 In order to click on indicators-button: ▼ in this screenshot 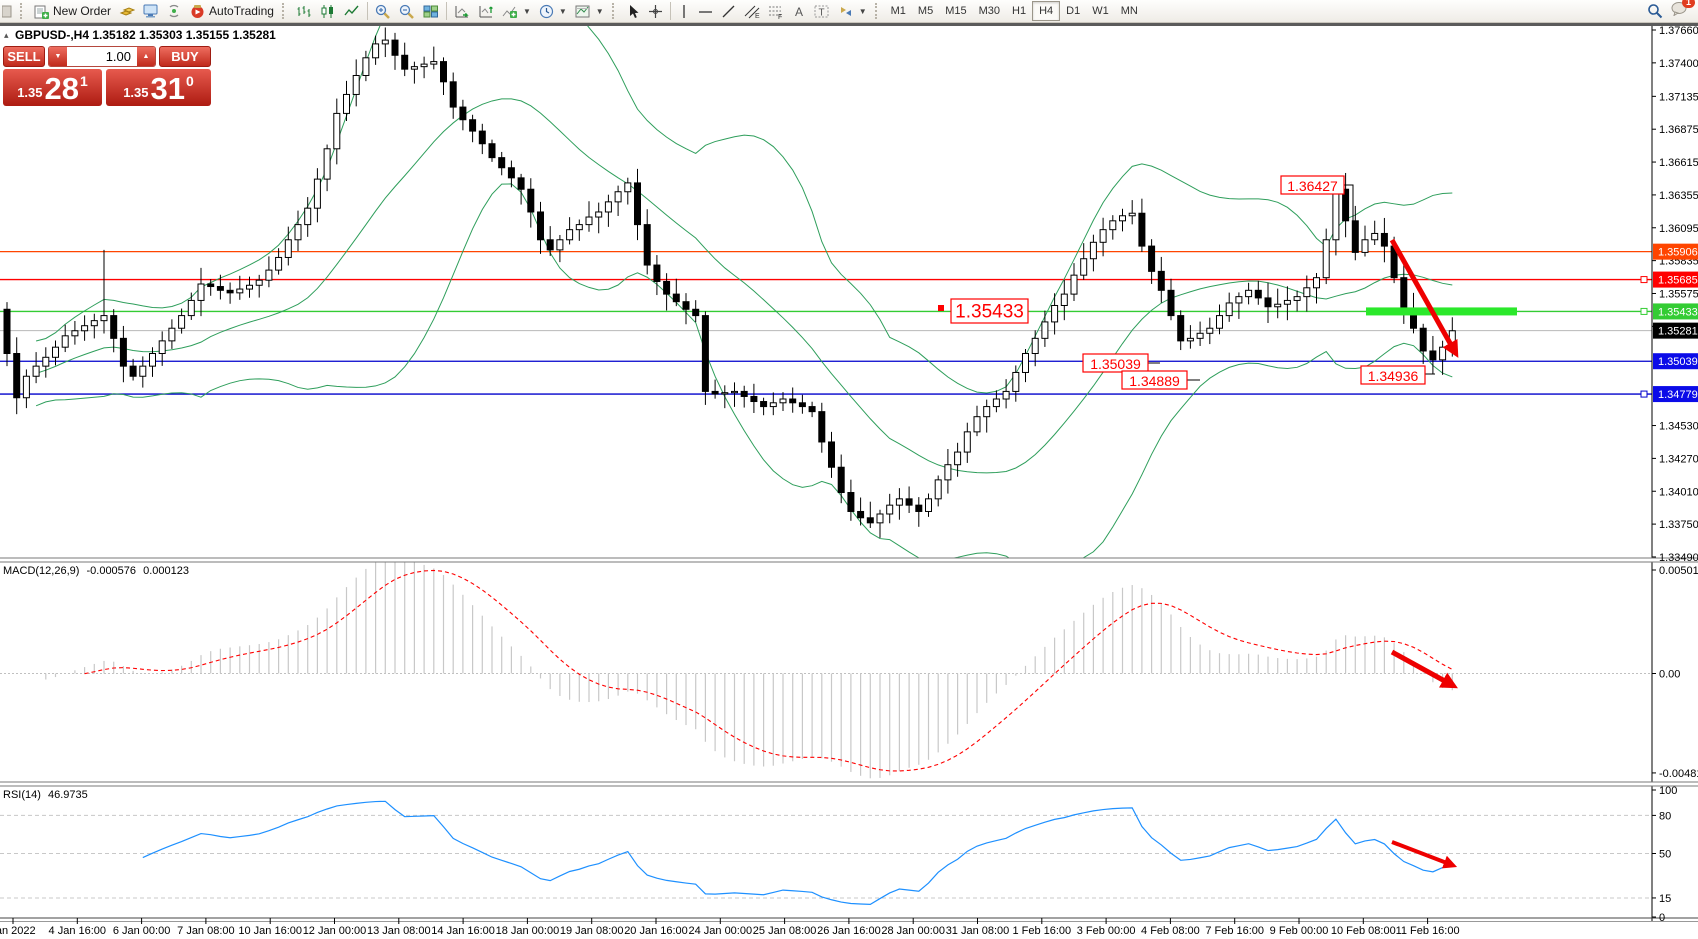, I will do `click(516, 11)`.